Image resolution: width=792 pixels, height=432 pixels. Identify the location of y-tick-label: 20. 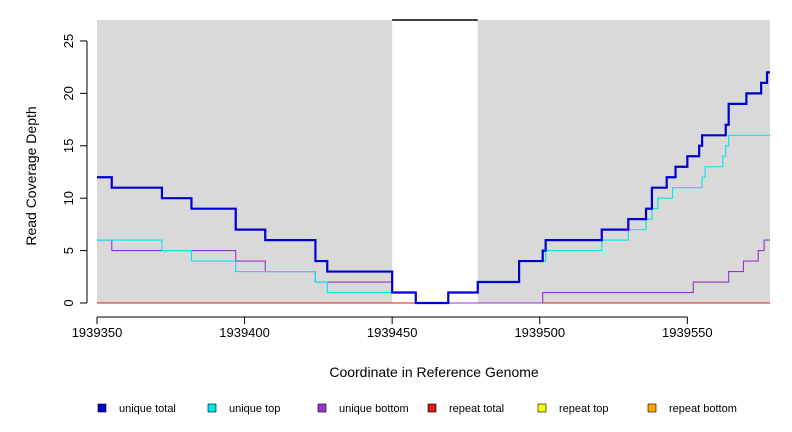
(68, 93).